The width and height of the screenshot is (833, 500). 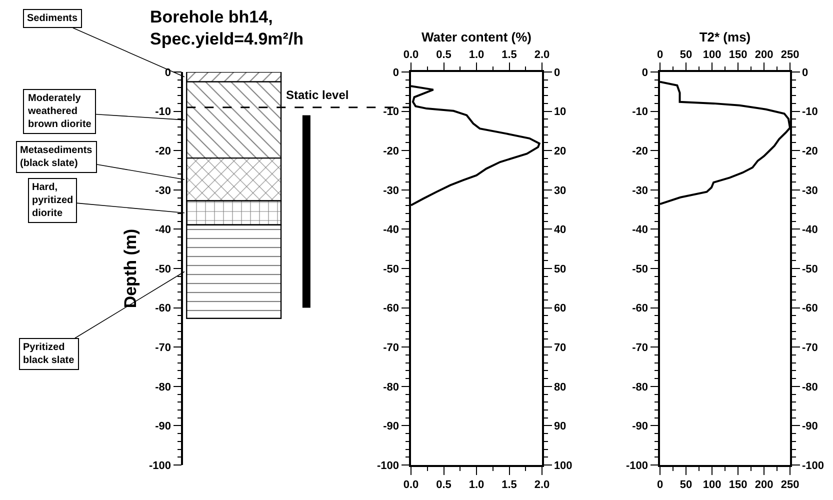 What do you see at coordinates (509, 484) in the screenshot?
I see `x2-tick-label: 1.5` at bounding box center [509, 484].